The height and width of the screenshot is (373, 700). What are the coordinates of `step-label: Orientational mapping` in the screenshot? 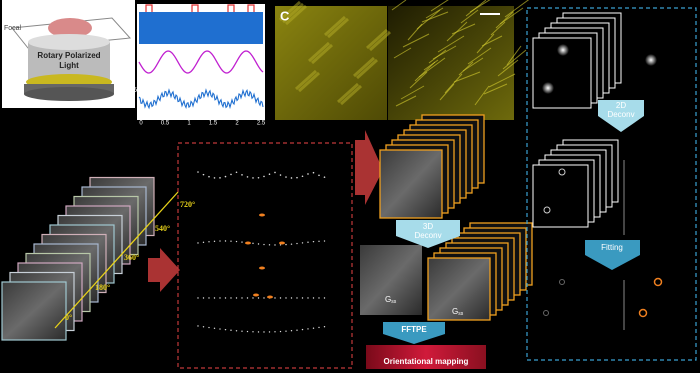 It's located at (426, 361).